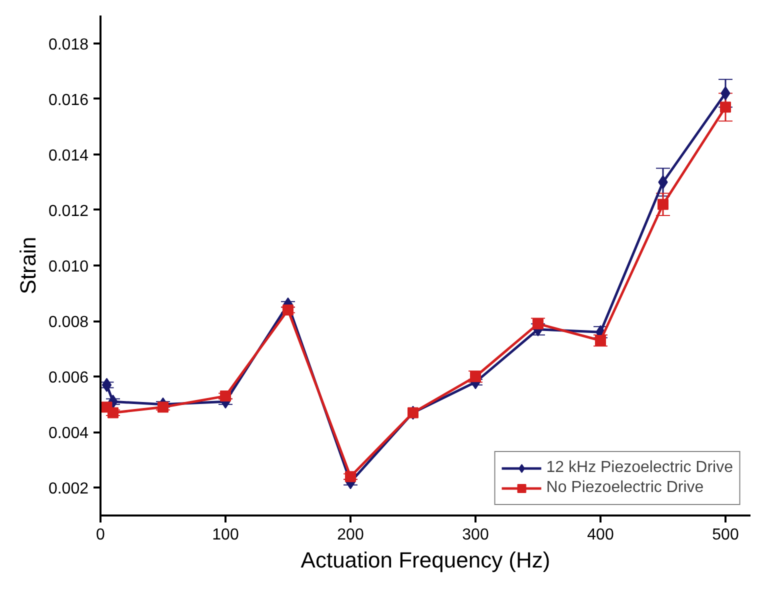 Image resolution: width=775 pixels, height=600 pixels. What do you see at coordinates (425, 560) in the screenshot?
I see `x-axis-title: Actuation Frequency (Hz)` at bounding box center [425, 560].